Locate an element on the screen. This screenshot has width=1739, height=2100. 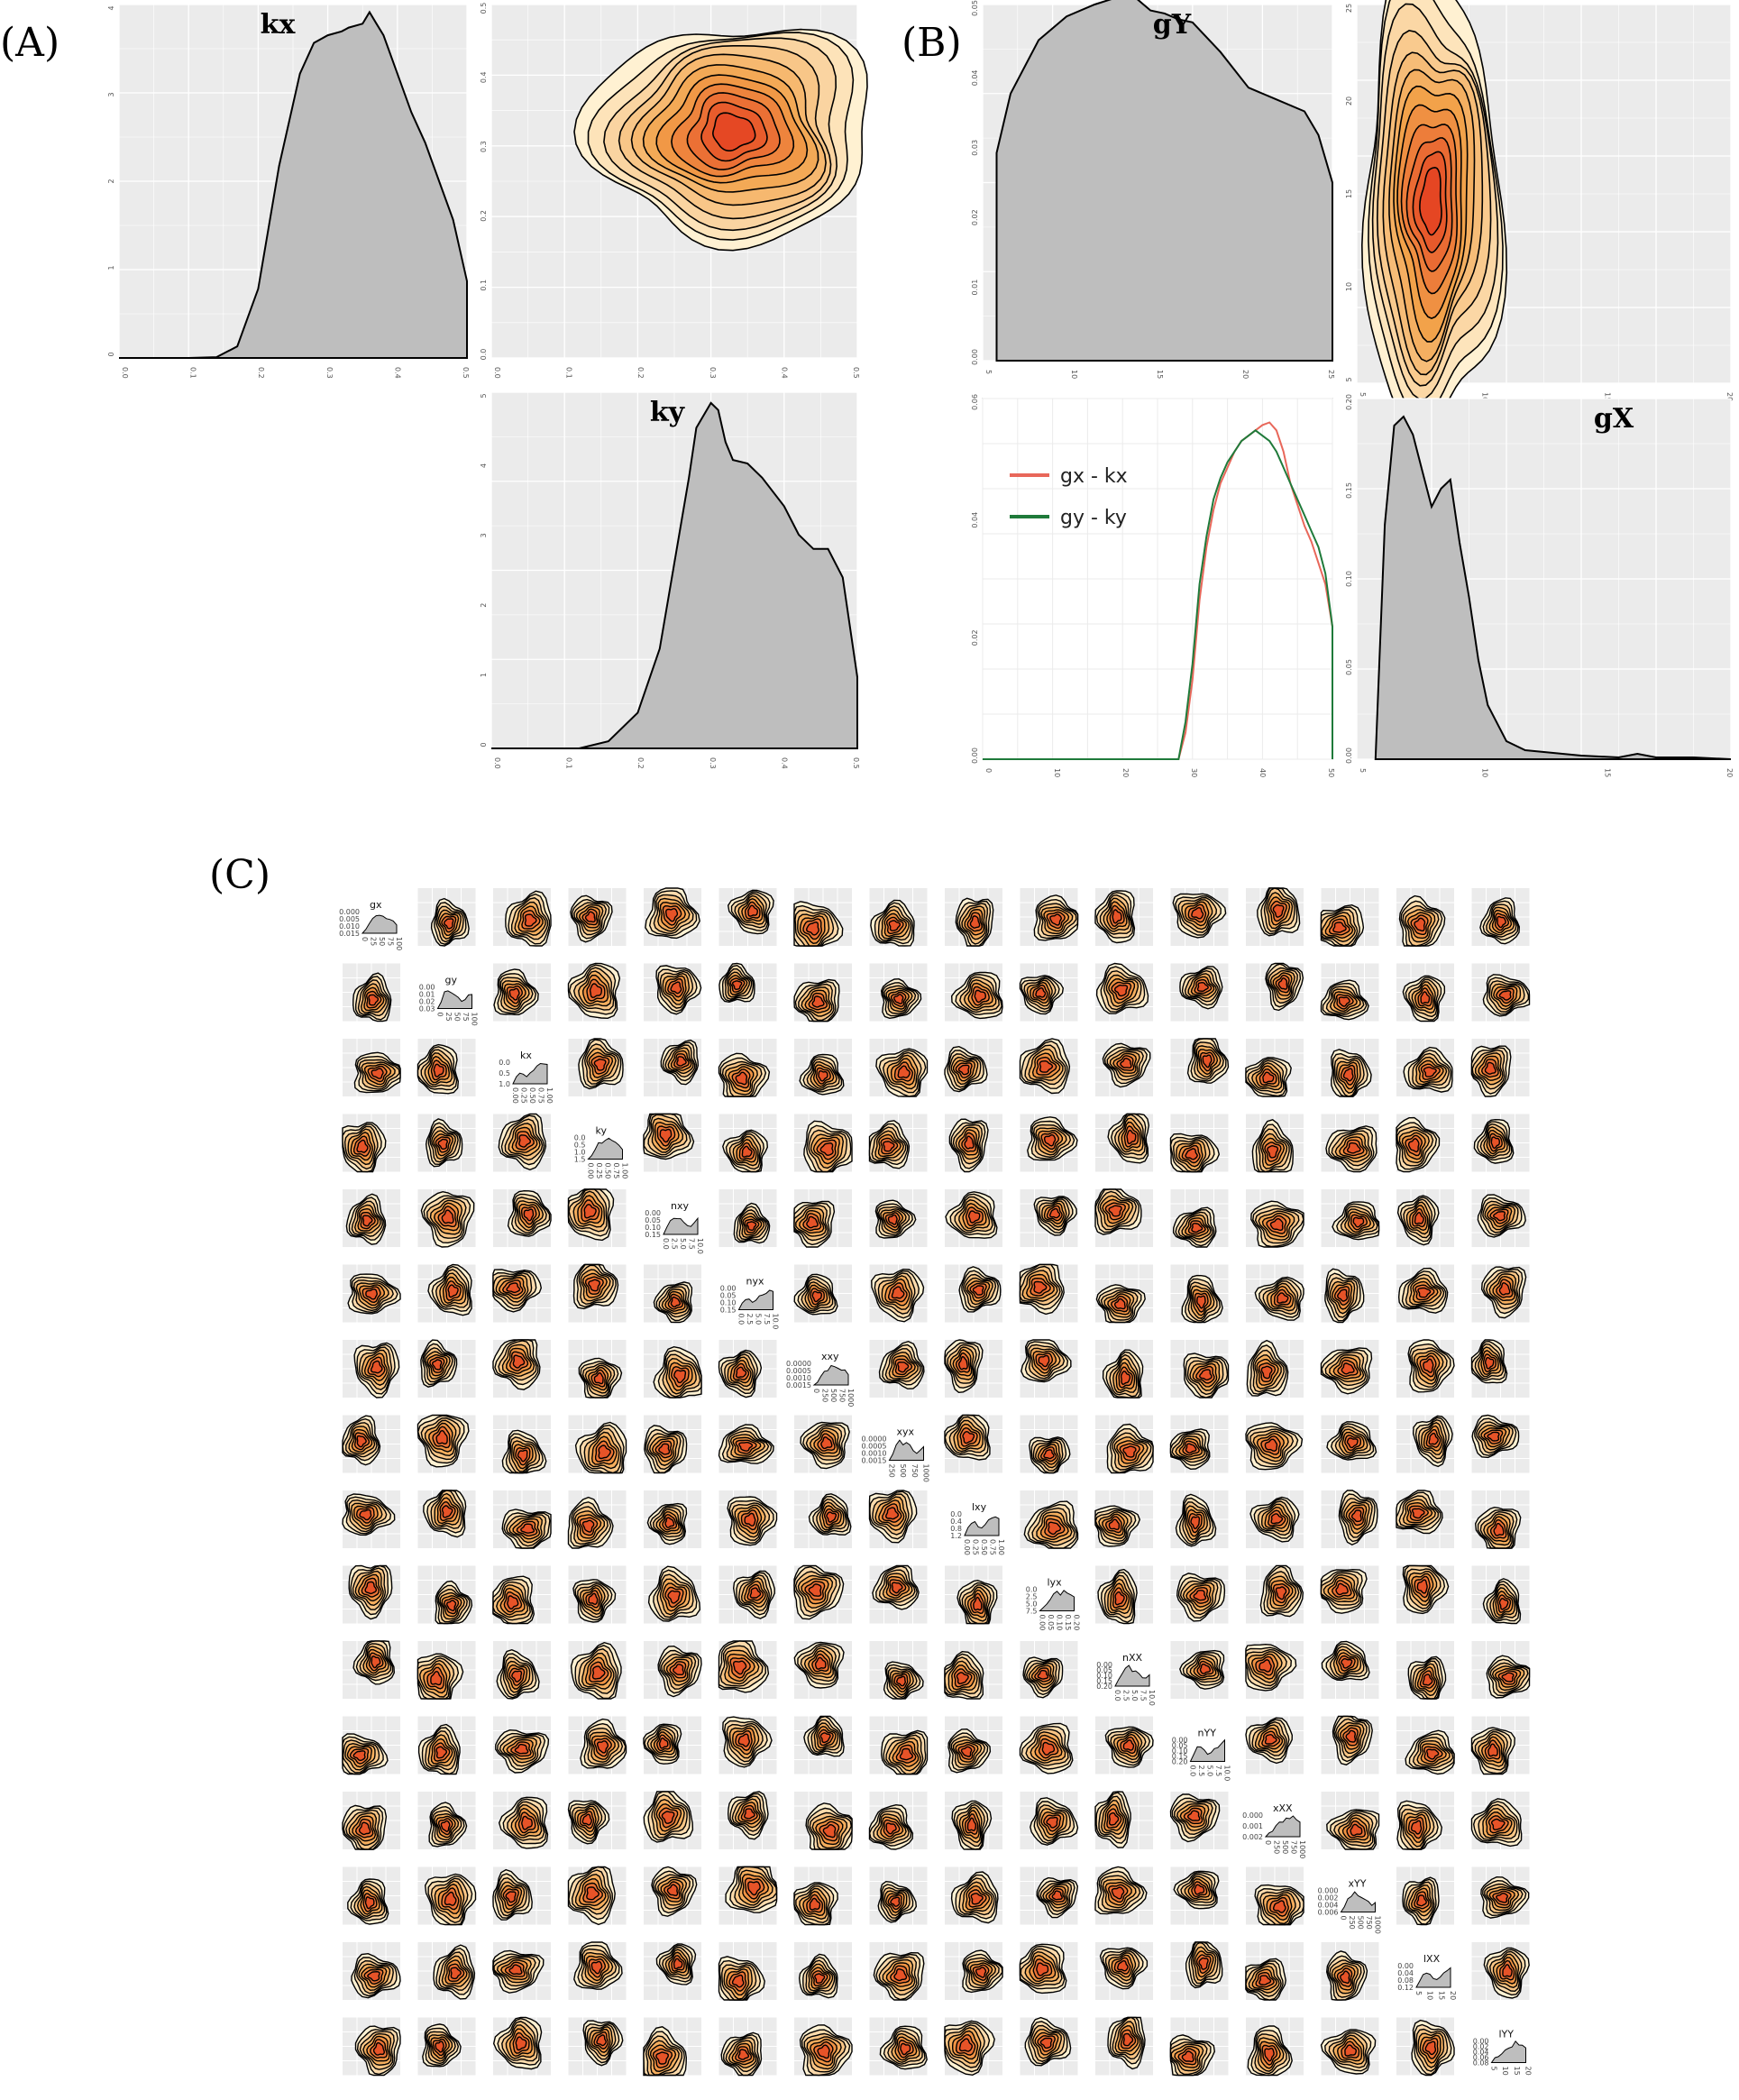
matrix-x-tick-label: 0.00 is located at coordinates (1043, 1623).